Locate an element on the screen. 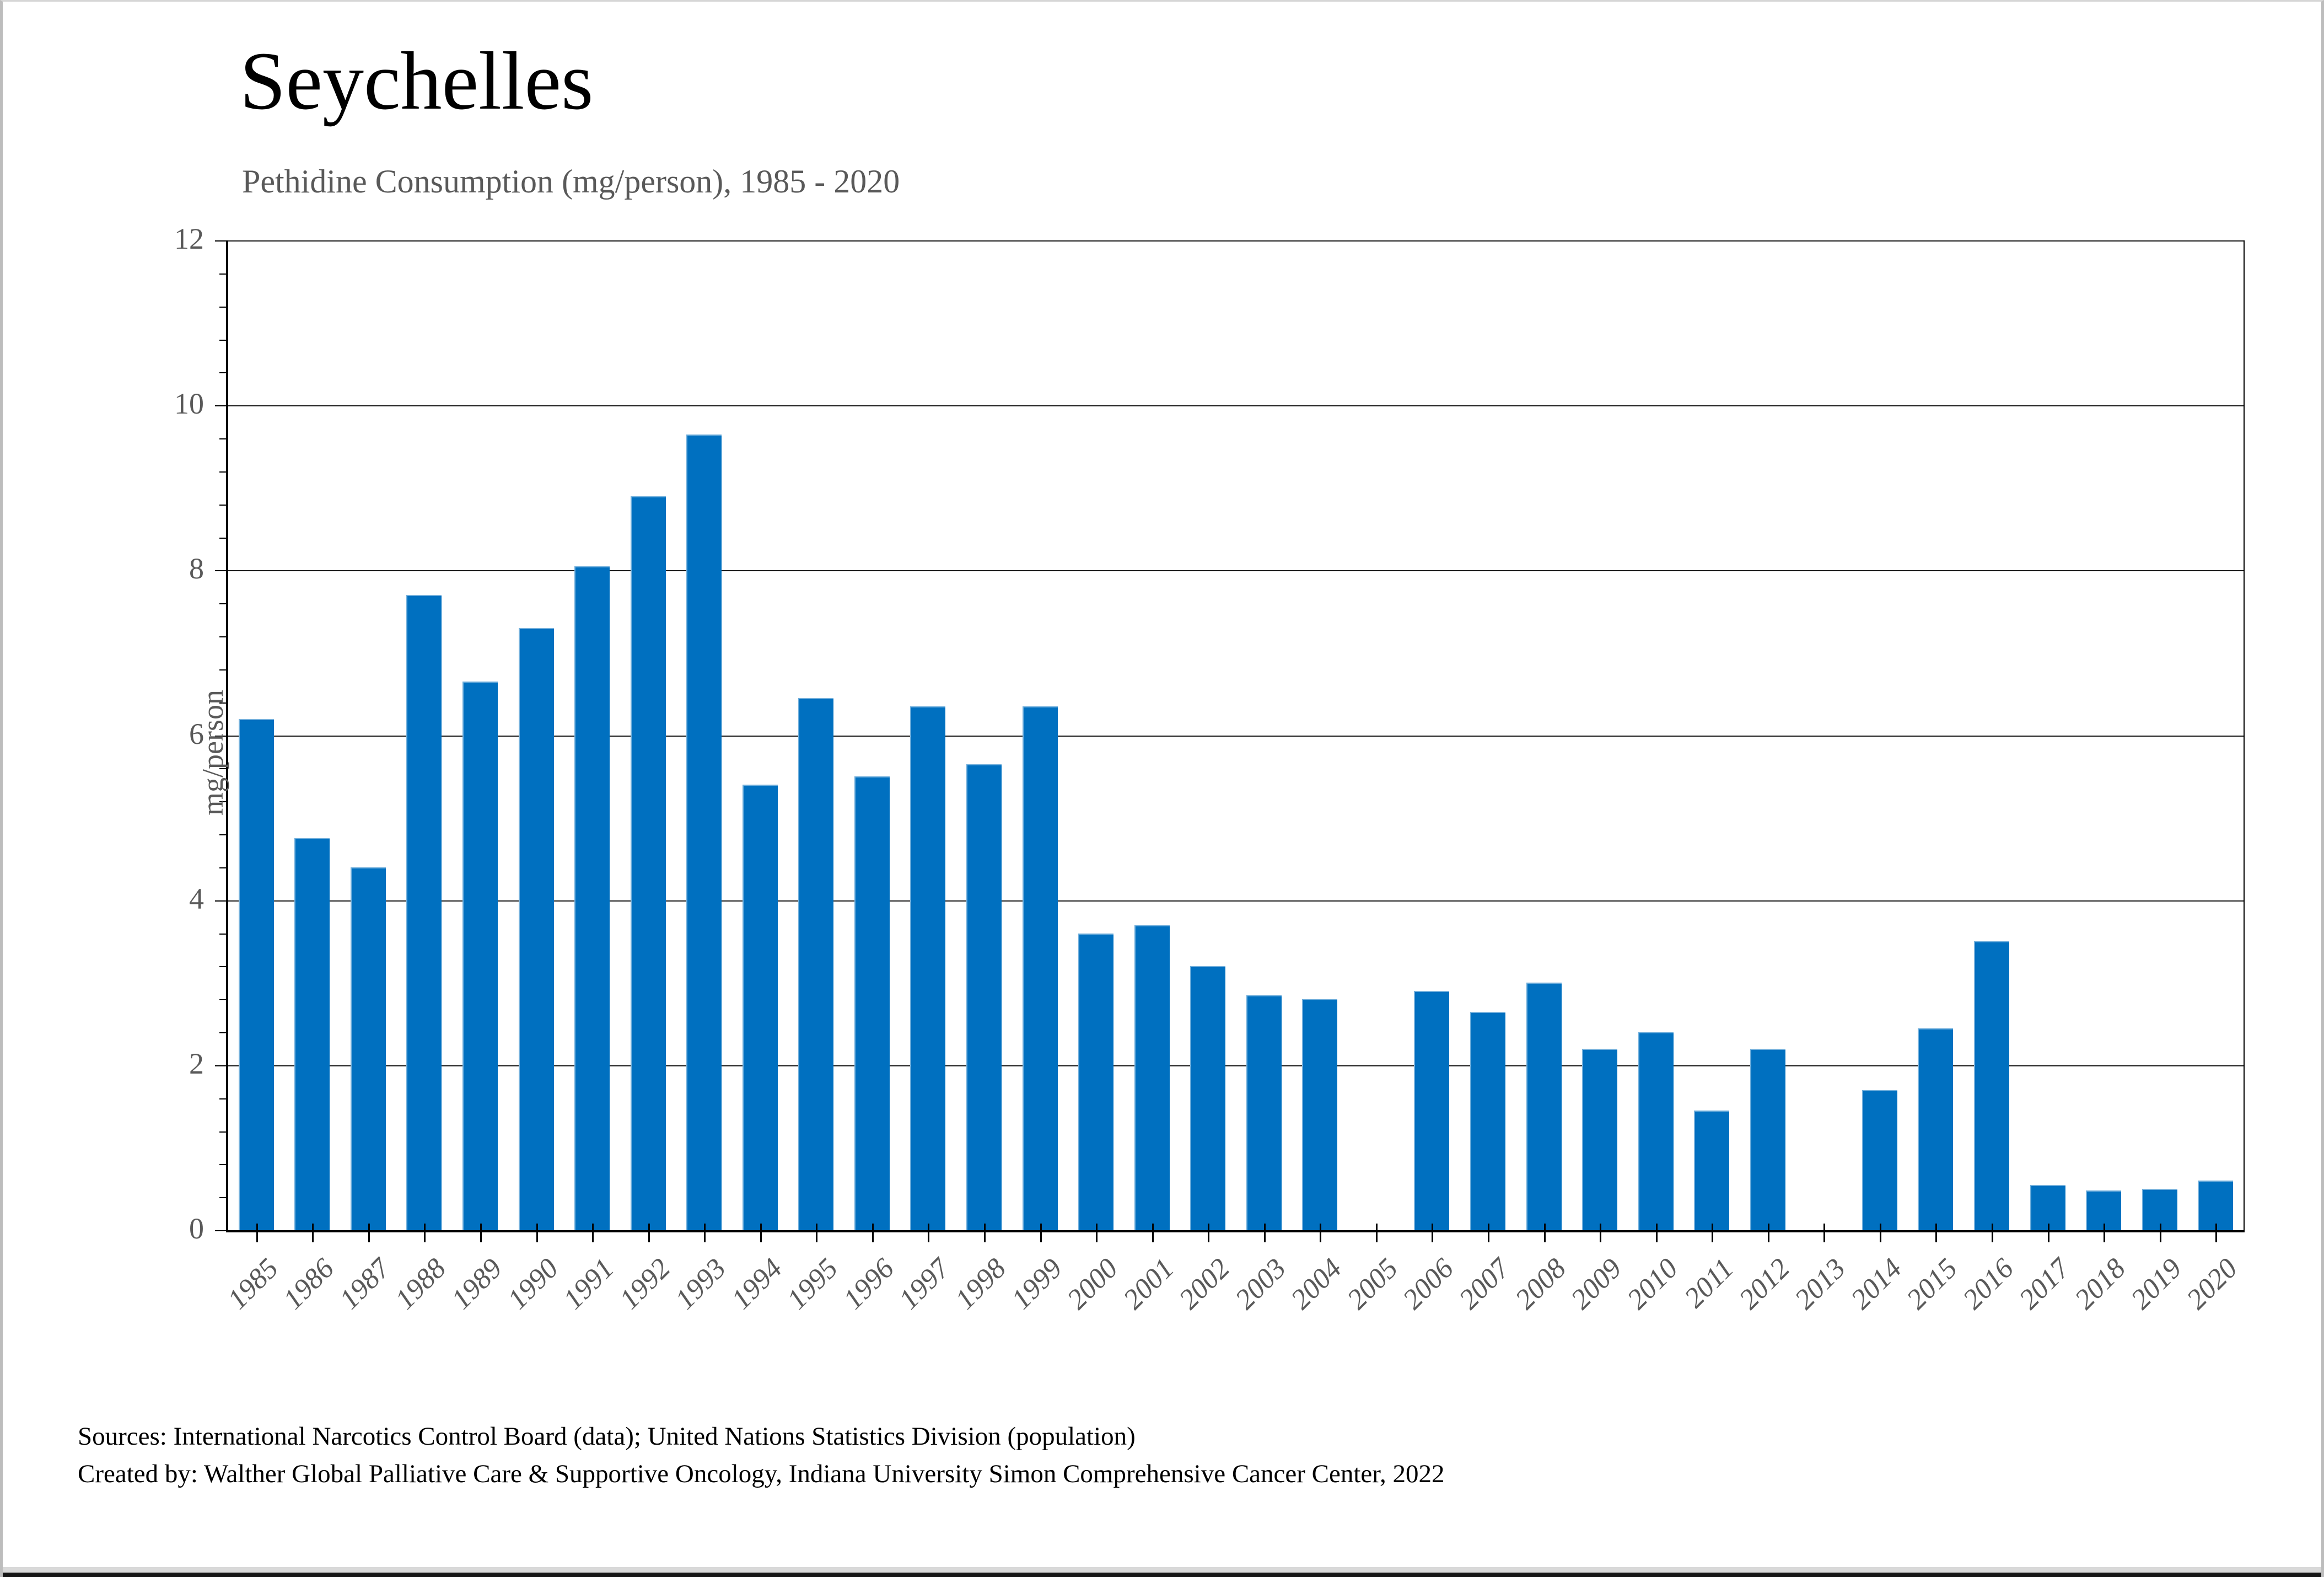  y-minor-tick-0.8 is located at coordinates (224, 1165).